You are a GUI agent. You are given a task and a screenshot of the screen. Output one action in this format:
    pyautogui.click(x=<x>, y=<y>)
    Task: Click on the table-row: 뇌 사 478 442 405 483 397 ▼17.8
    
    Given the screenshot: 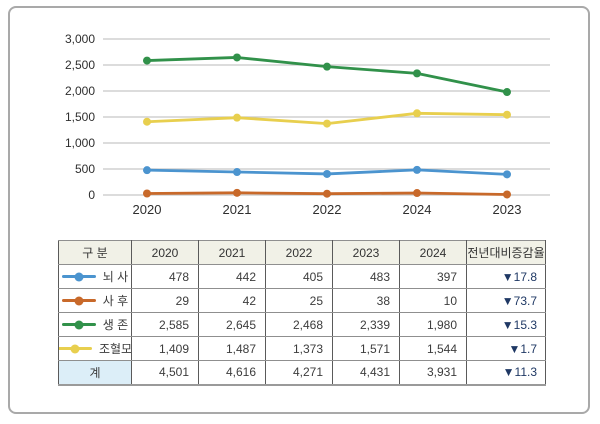 What is the action you would take?
    pyautogui.click(x=302, y=276)
    